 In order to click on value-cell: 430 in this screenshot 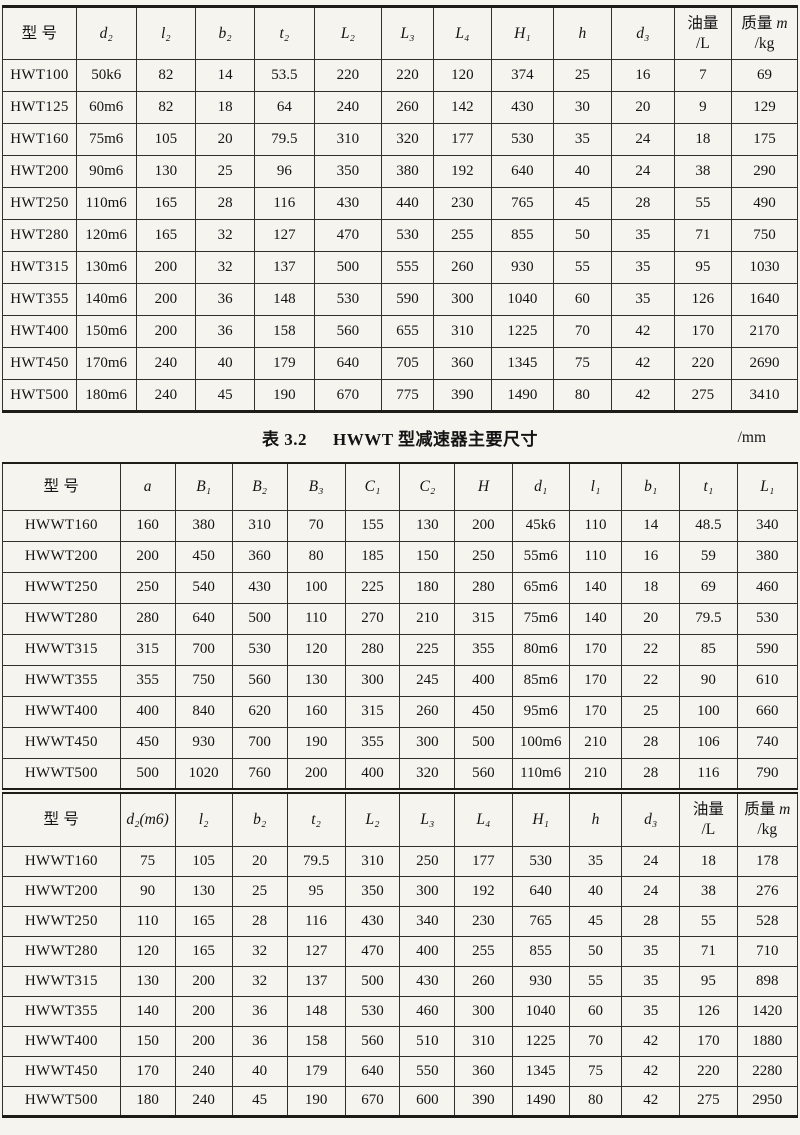, I will do `click(372, 921)`.